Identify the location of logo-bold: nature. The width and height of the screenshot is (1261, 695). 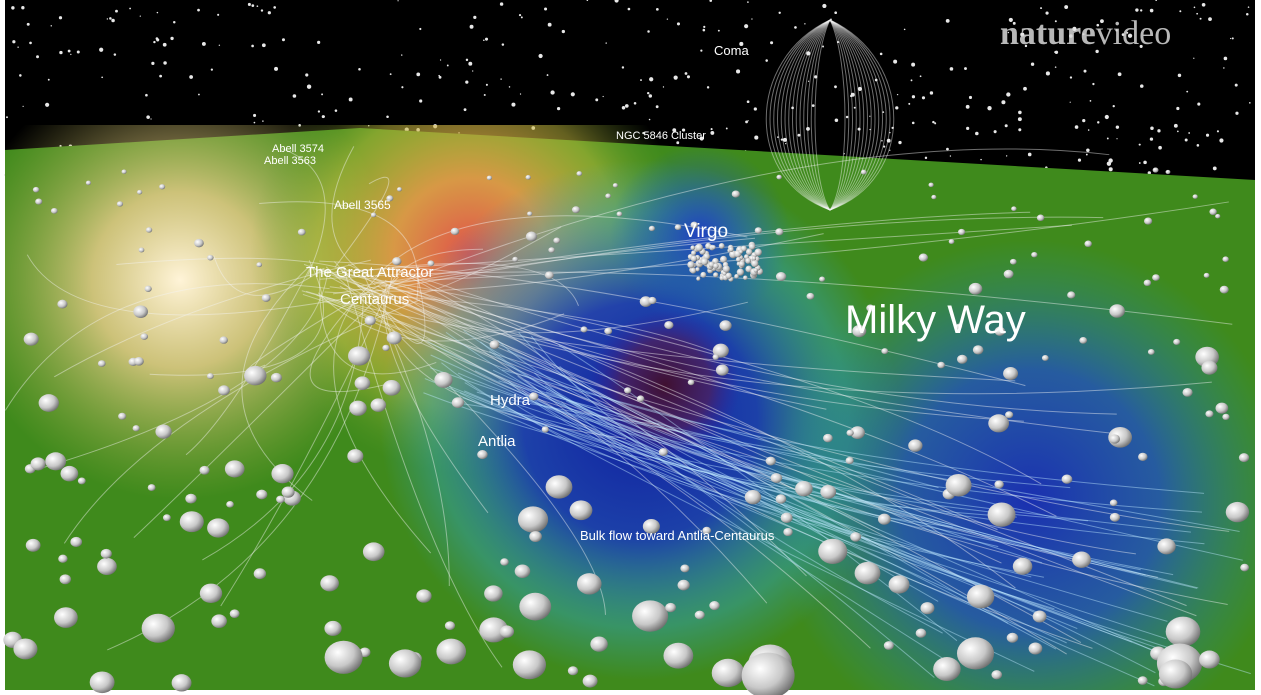
(1048, 33).